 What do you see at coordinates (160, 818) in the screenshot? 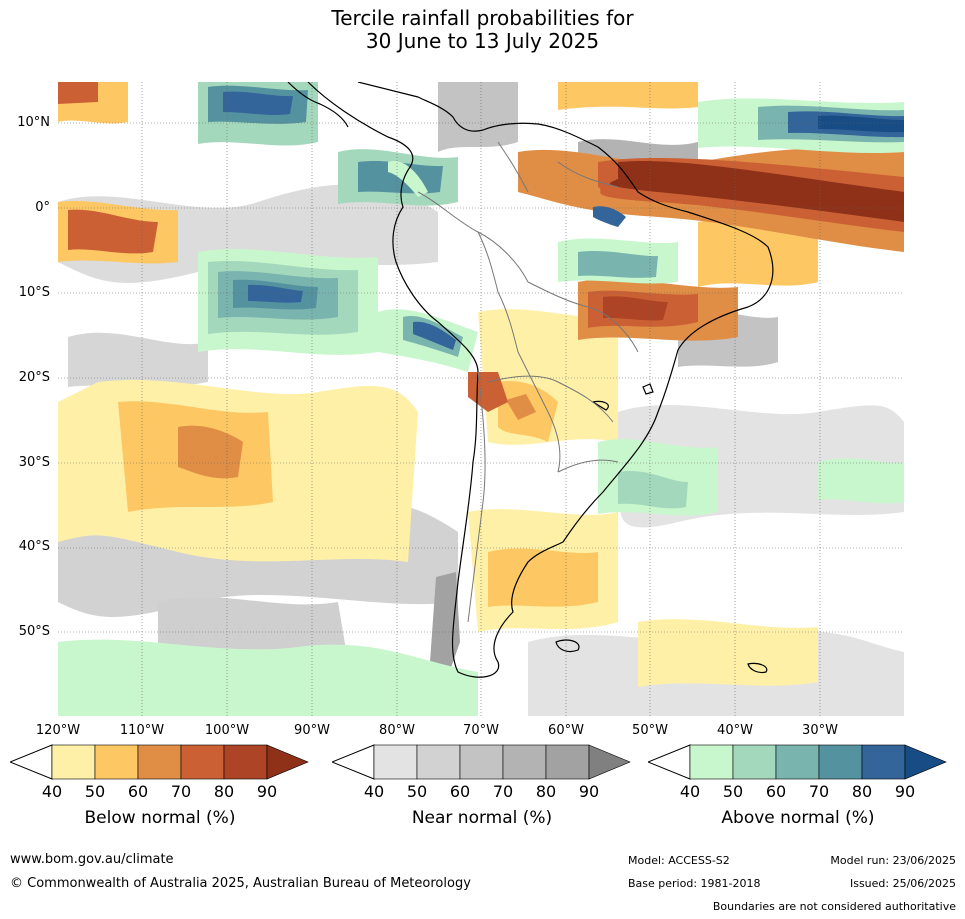
I see `below-normal-title: Below normal (%)` at bounding box center [160, 818].